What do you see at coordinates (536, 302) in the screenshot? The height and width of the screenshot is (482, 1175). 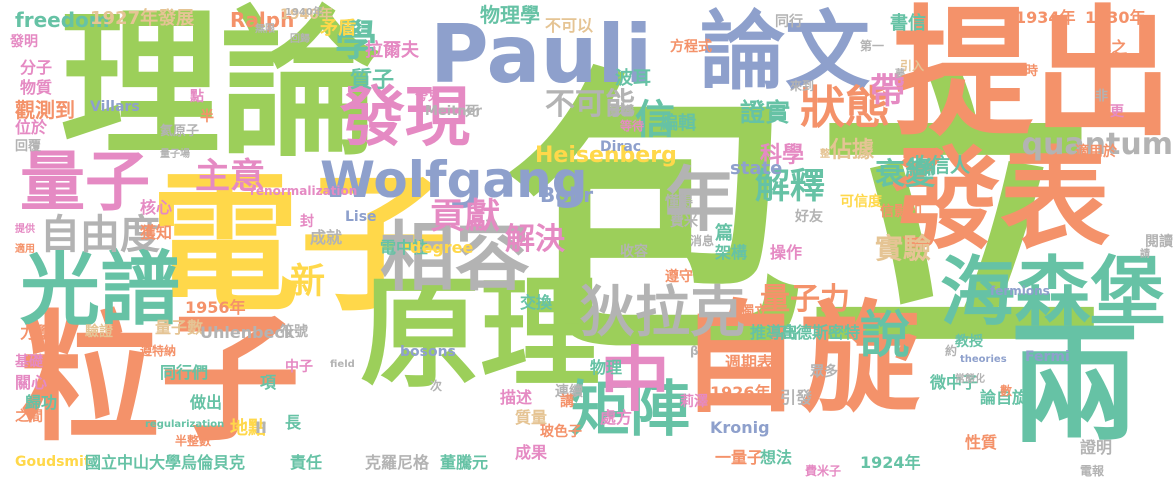 I see `word-94: 交換` at bounding box center [536, 302].